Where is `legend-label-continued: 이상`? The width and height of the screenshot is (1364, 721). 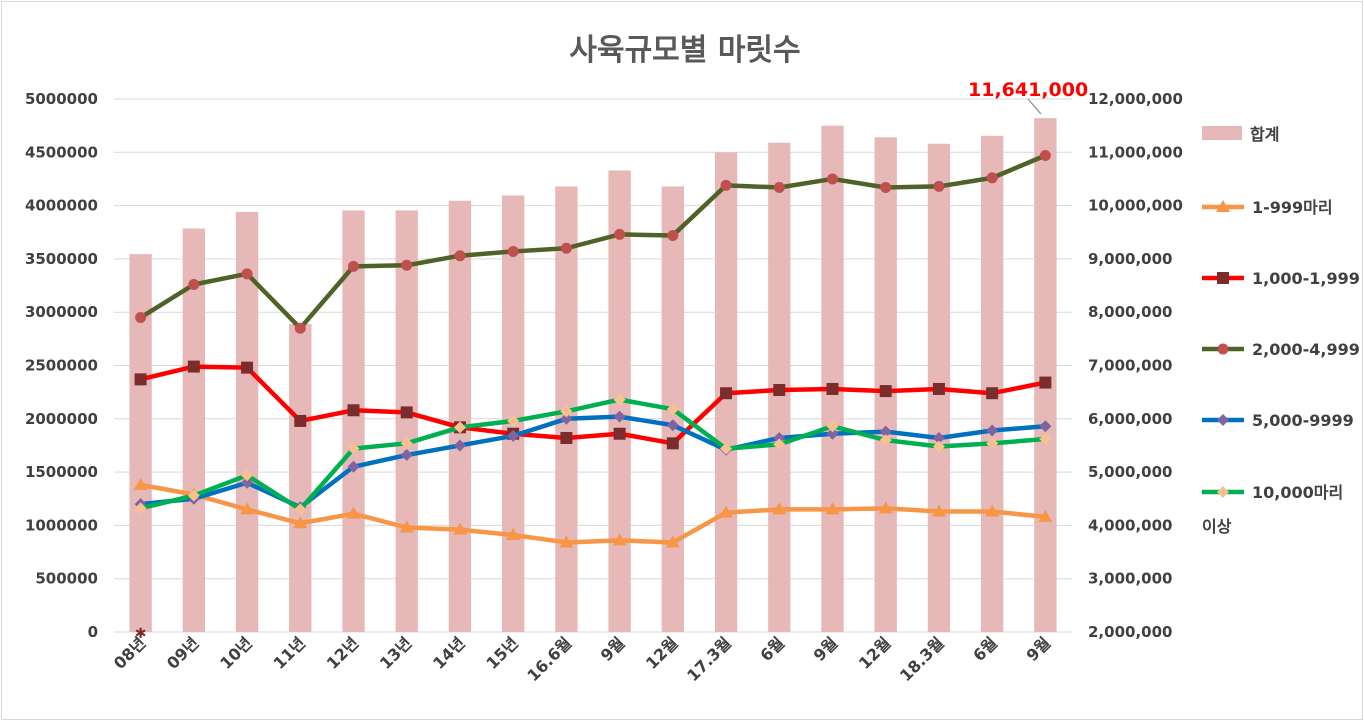
legend-label-continued: 이상 is located at coordinates (1217, 526).